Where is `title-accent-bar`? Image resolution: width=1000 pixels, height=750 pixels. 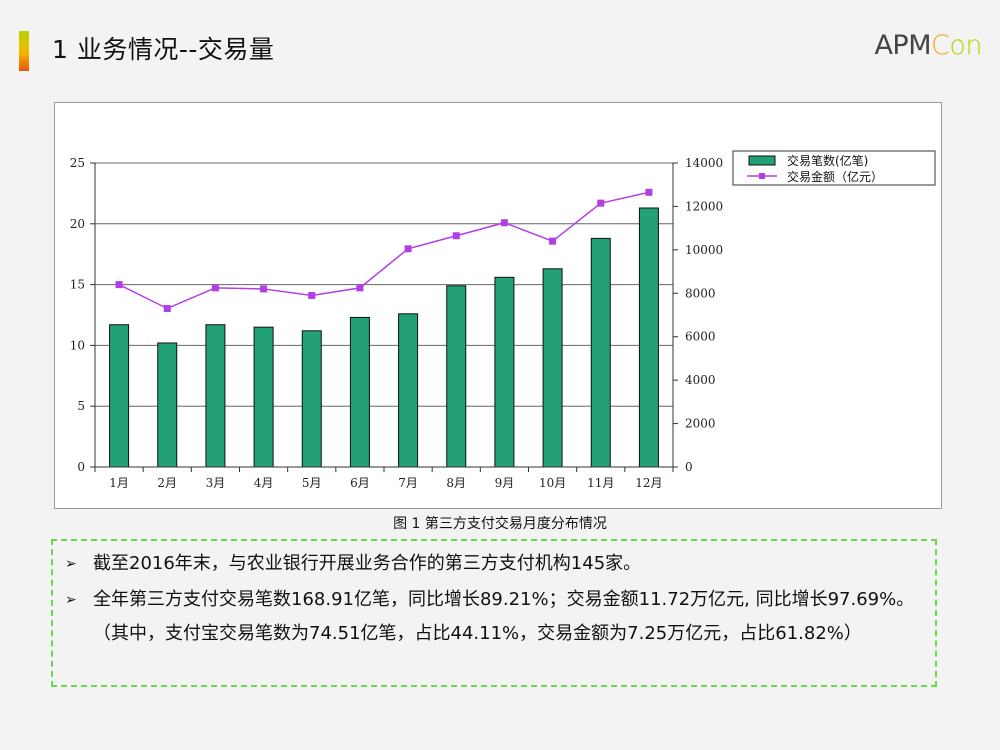 title-accent-bar is located at coordinates (24, 51).